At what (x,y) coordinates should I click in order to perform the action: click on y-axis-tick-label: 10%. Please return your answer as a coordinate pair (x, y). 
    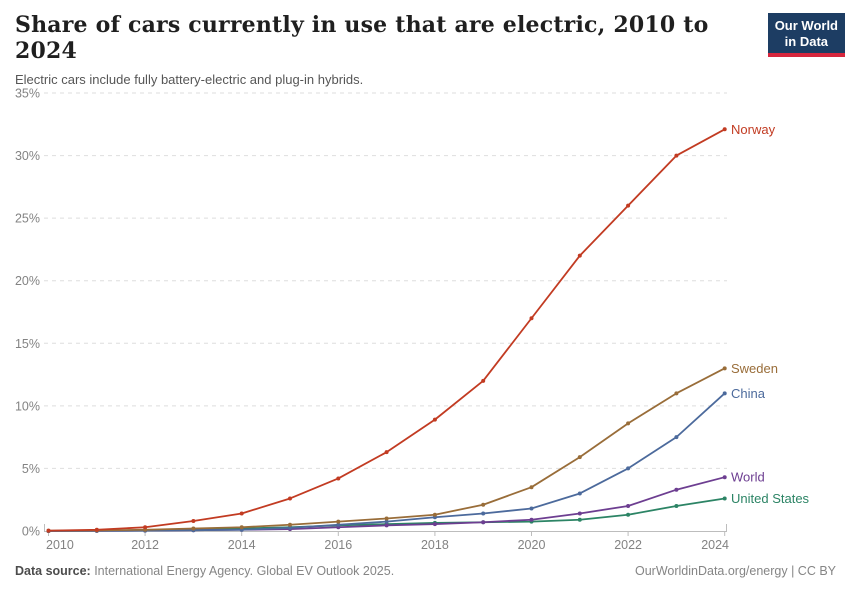
    Looking at the image, I should click on (27, 406).